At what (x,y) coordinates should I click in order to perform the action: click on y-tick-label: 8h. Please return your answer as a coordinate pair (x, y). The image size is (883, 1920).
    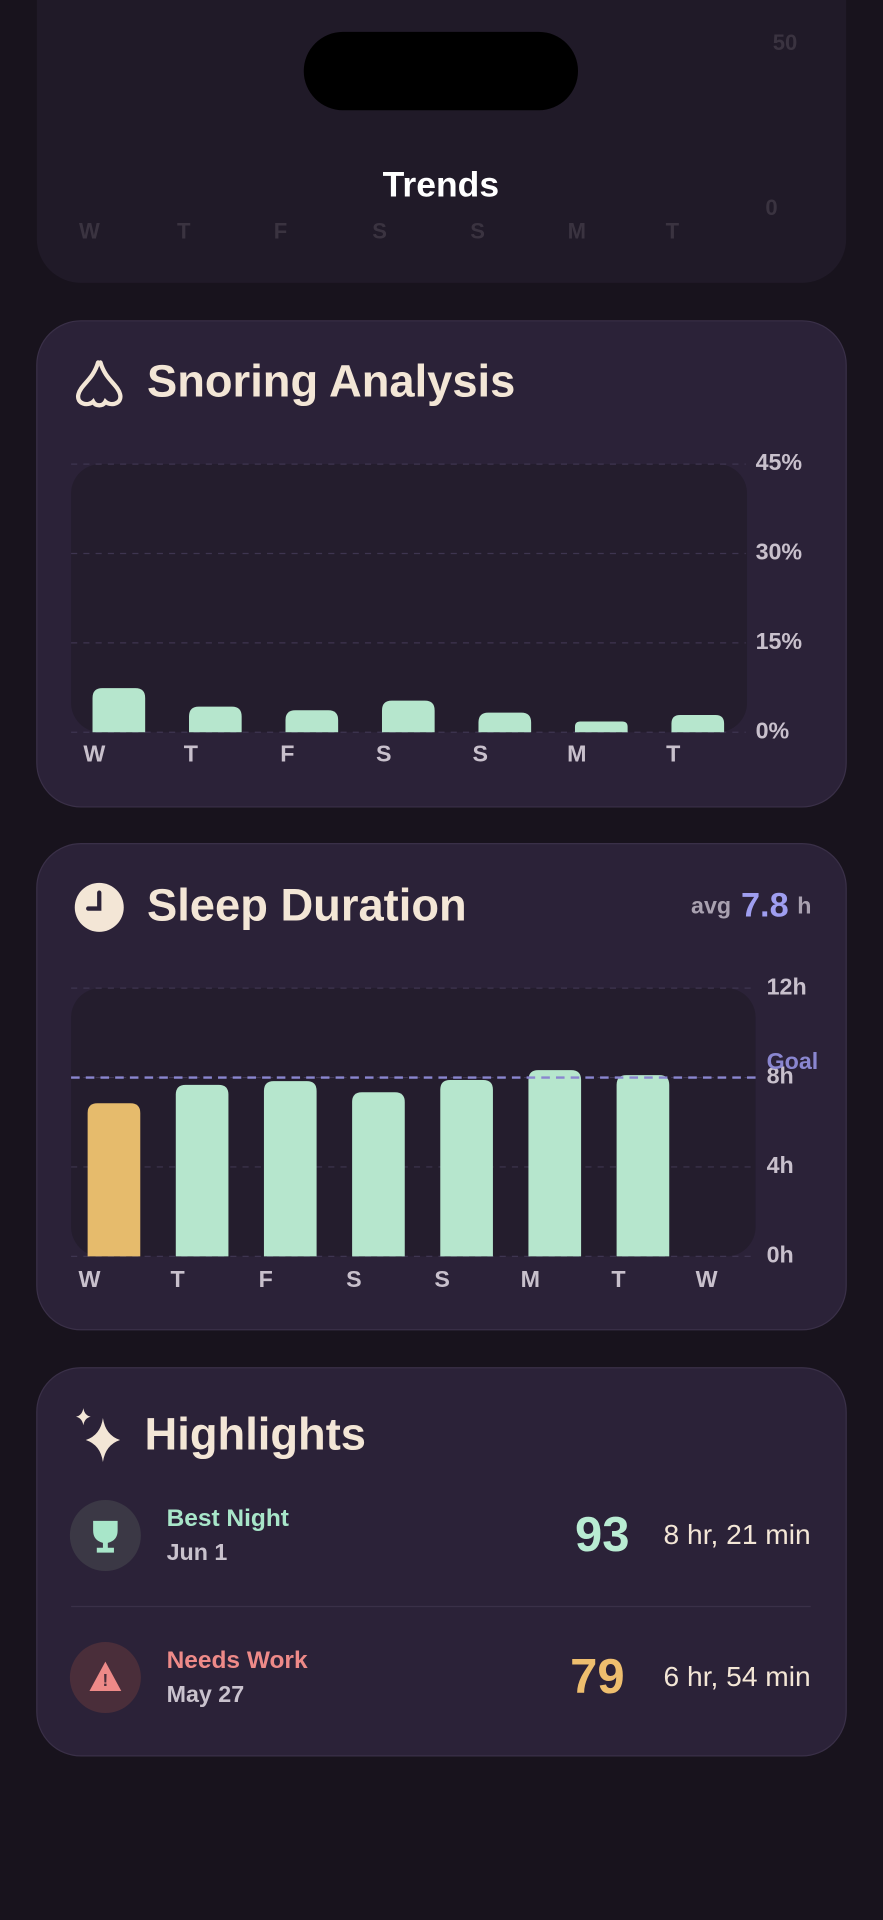
    Looking at the image, I should click on (780, 1076).